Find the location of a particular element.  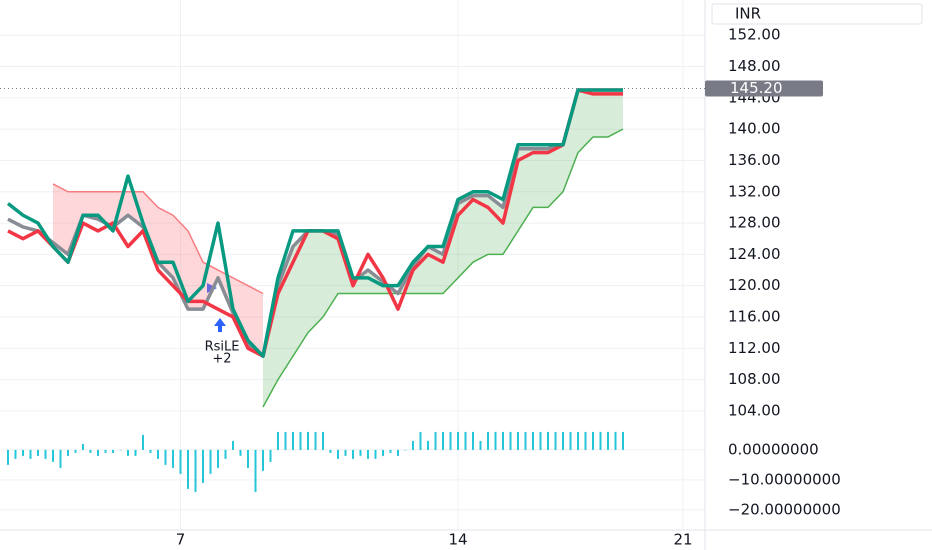

y-tick-label: 128.00 is located at coordinates (754, 223).